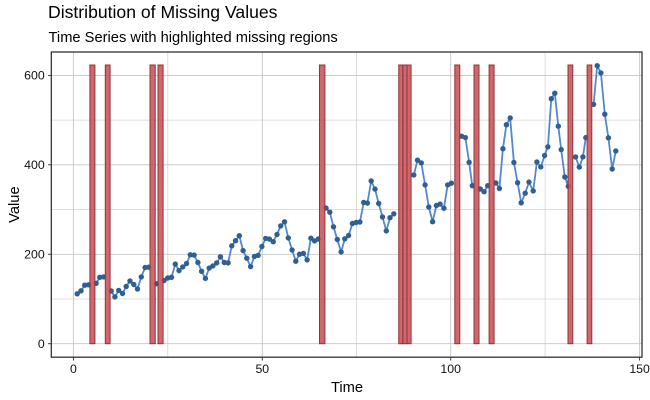  Describe the element at coordinates (347, 388) in the screenshot. I see `svg-text: Time` at that location.